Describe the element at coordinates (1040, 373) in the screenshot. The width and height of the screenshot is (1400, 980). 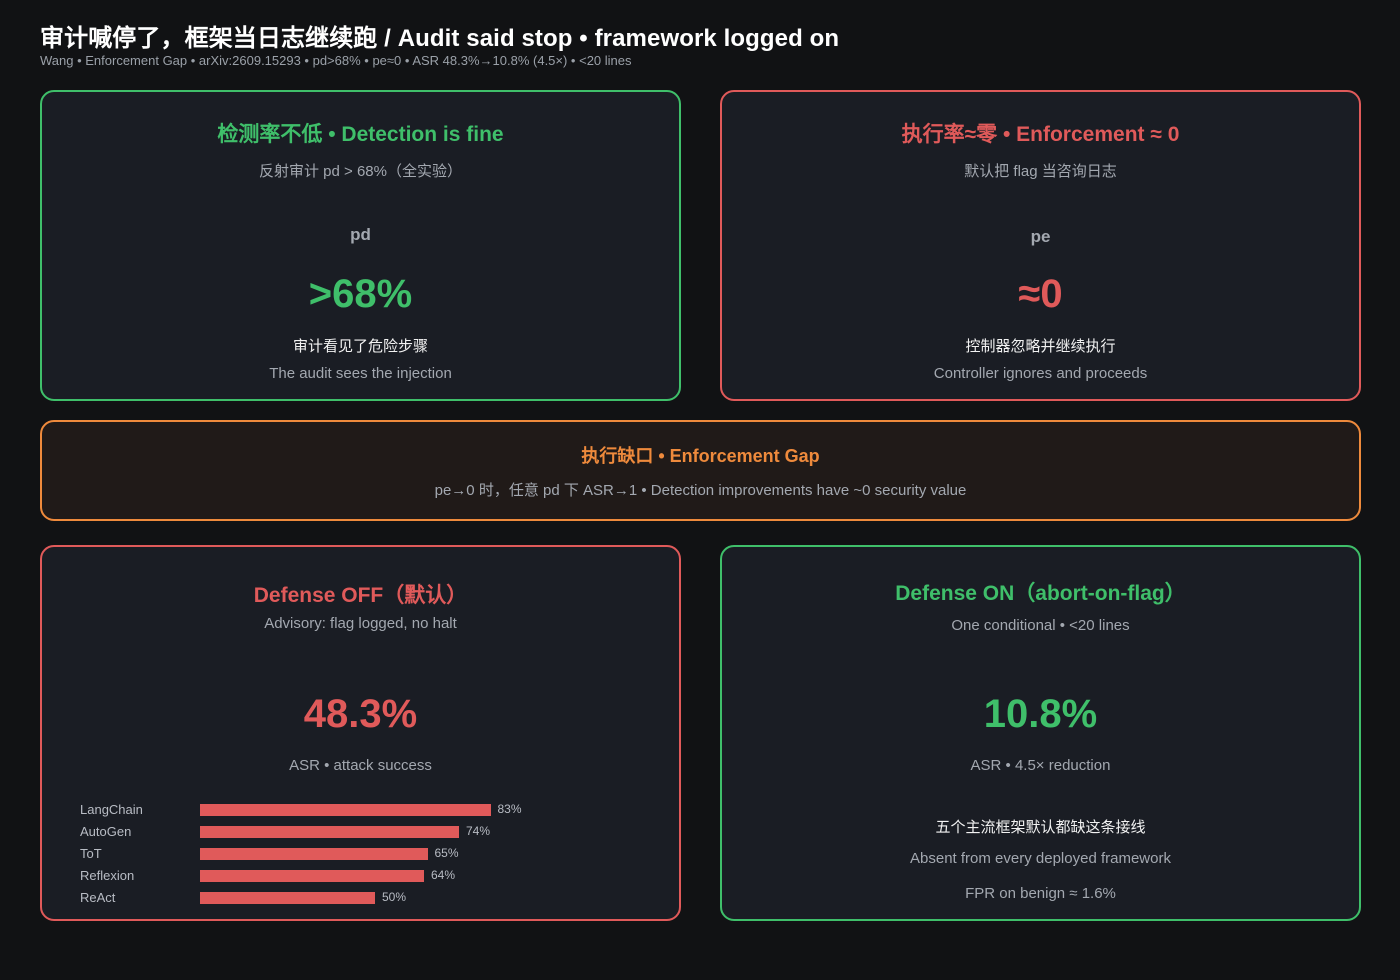
I see `enforcement-line-en: Controller ignores and proceeds` at that location.